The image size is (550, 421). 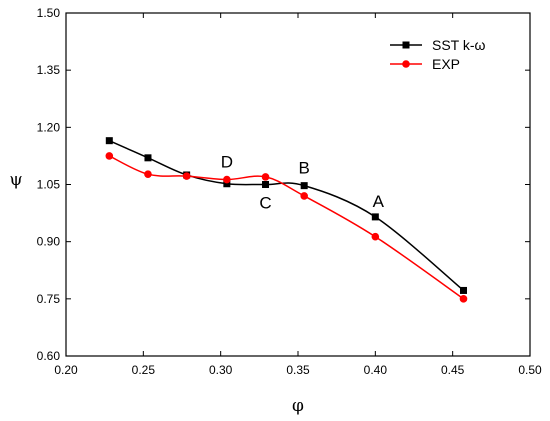 What do you see at coordinates (304, 168) in the screenshot?
I see `annotation-b: B` at bounding box center [304, 168].